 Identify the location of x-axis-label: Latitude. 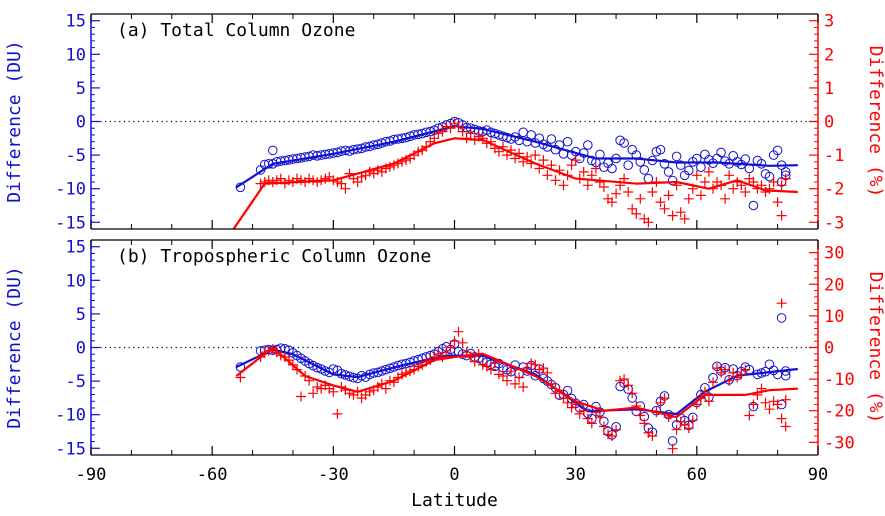
(454, 500).